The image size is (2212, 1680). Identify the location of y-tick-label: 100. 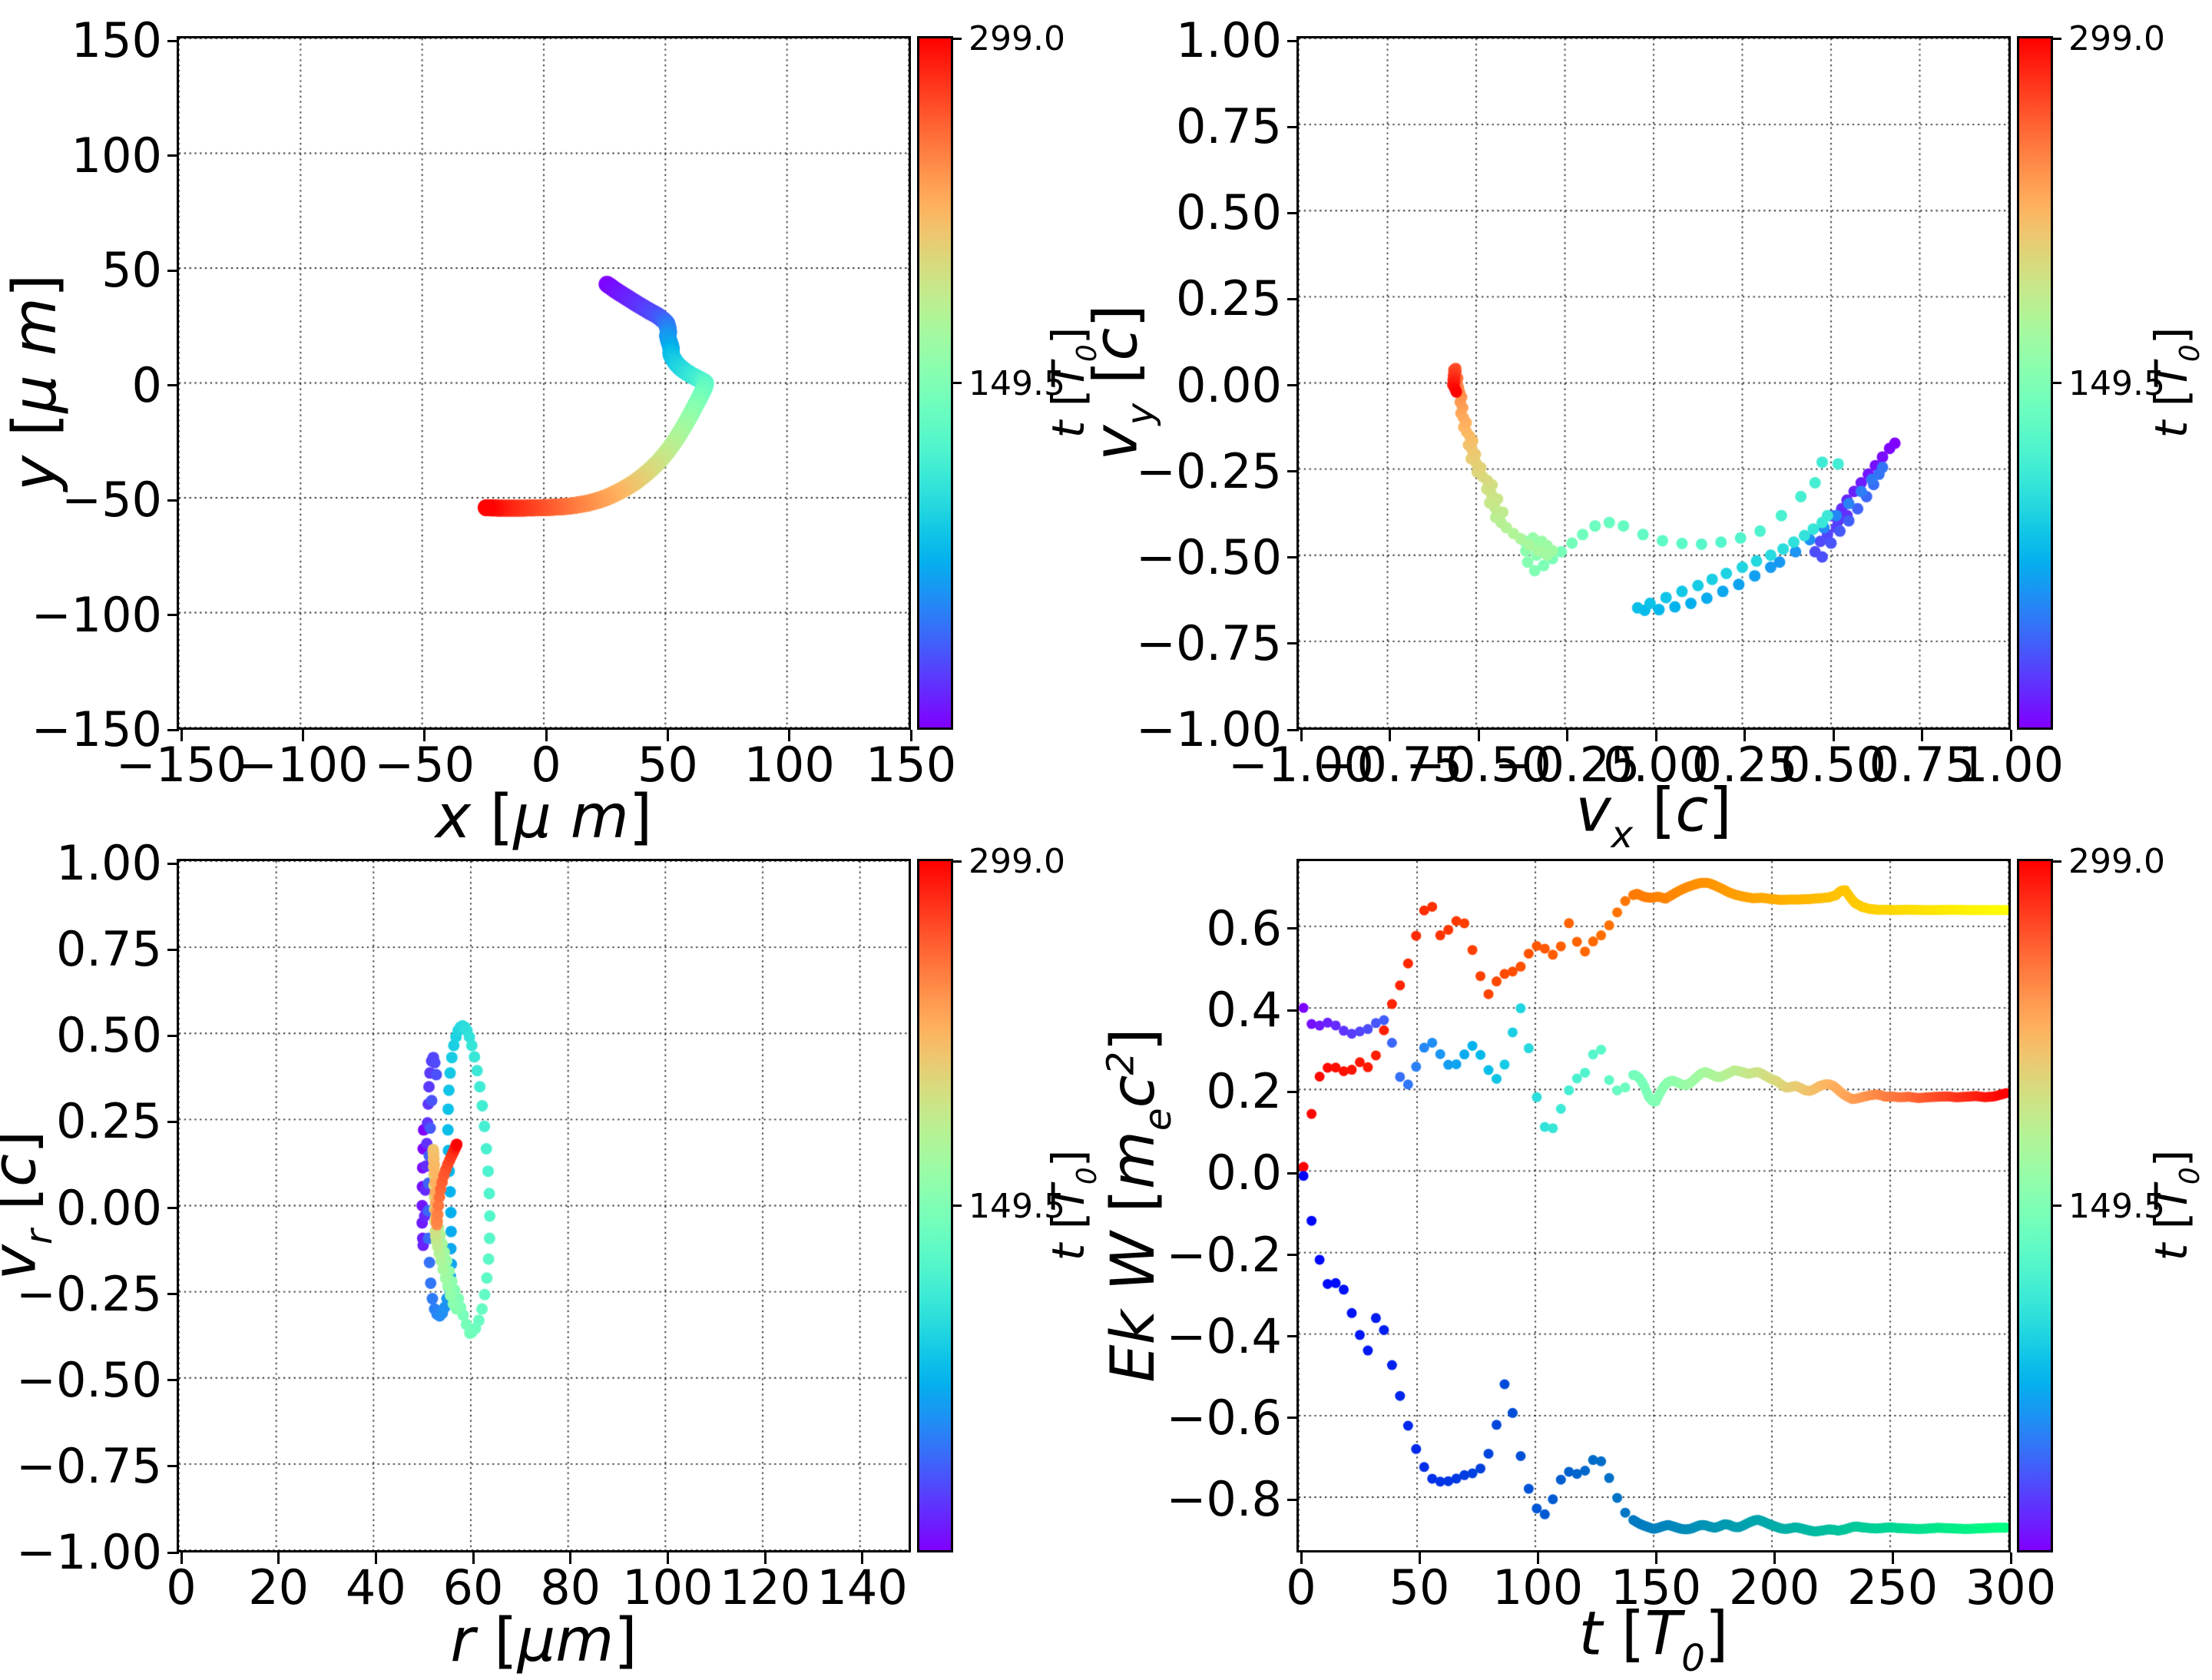
(117, 155).